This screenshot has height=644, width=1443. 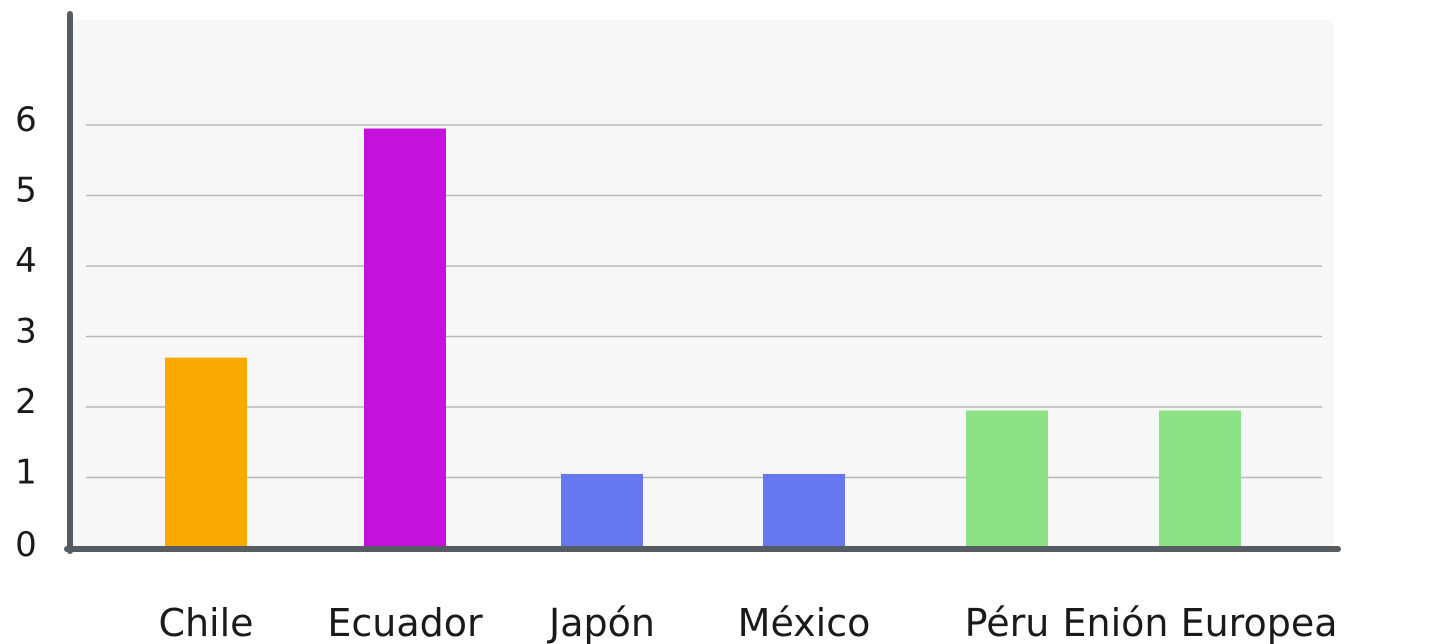 What do you see at coordinates (405, 622) in the screenshot?
I see `x-category-label: Ecuador` at bounding box center [405, 622].